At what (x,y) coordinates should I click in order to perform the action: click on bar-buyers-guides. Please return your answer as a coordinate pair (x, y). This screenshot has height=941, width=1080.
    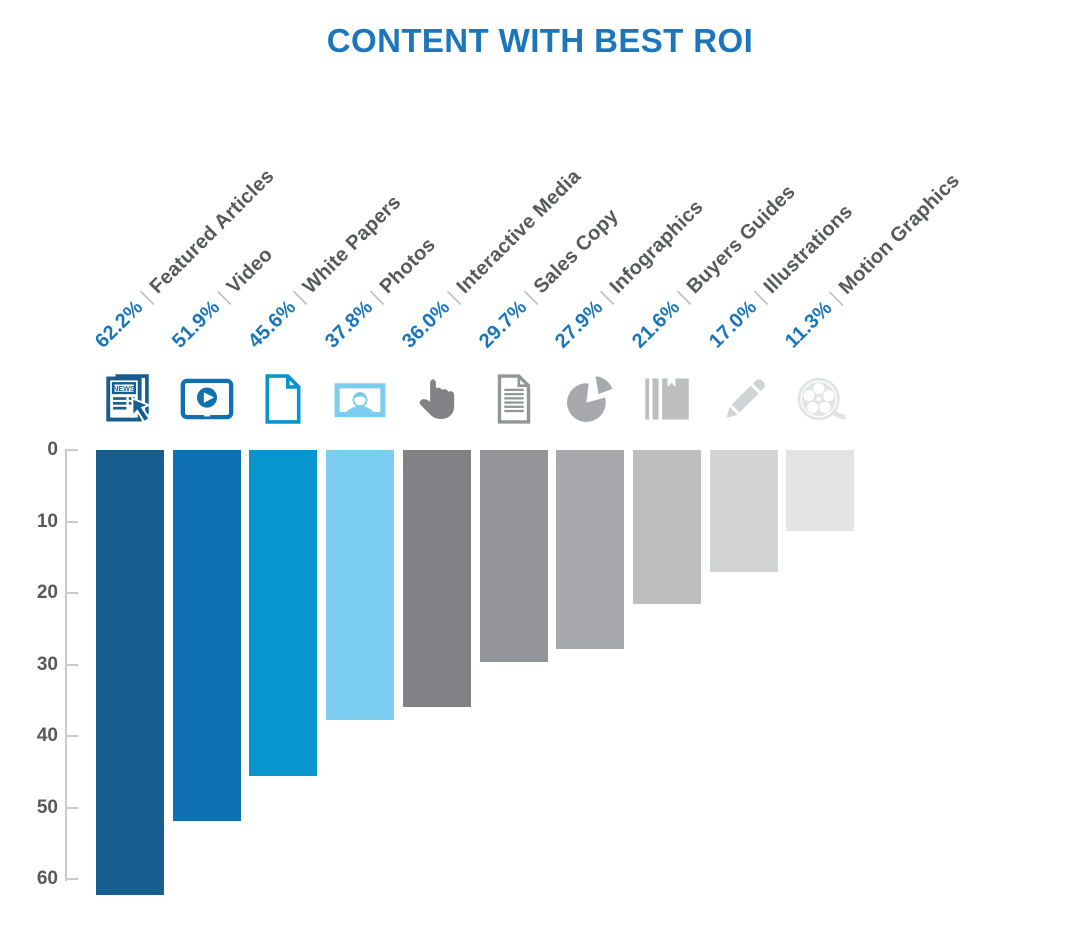
    Looking at the image, I should click on (666, 527).